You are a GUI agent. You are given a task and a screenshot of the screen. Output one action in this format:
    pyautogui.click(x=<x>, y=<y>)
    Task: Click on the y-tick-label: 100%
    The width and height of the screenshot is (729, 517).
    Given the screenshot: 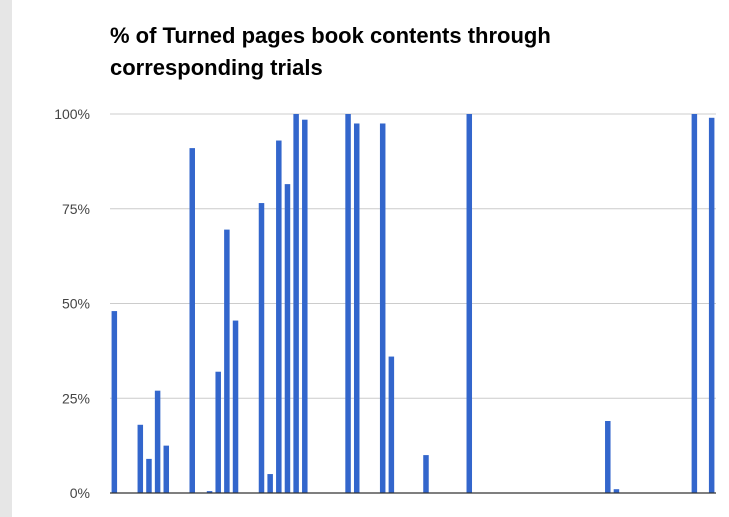 What is the action you would take?
    pyautogui.click(x=72, y=114)
    